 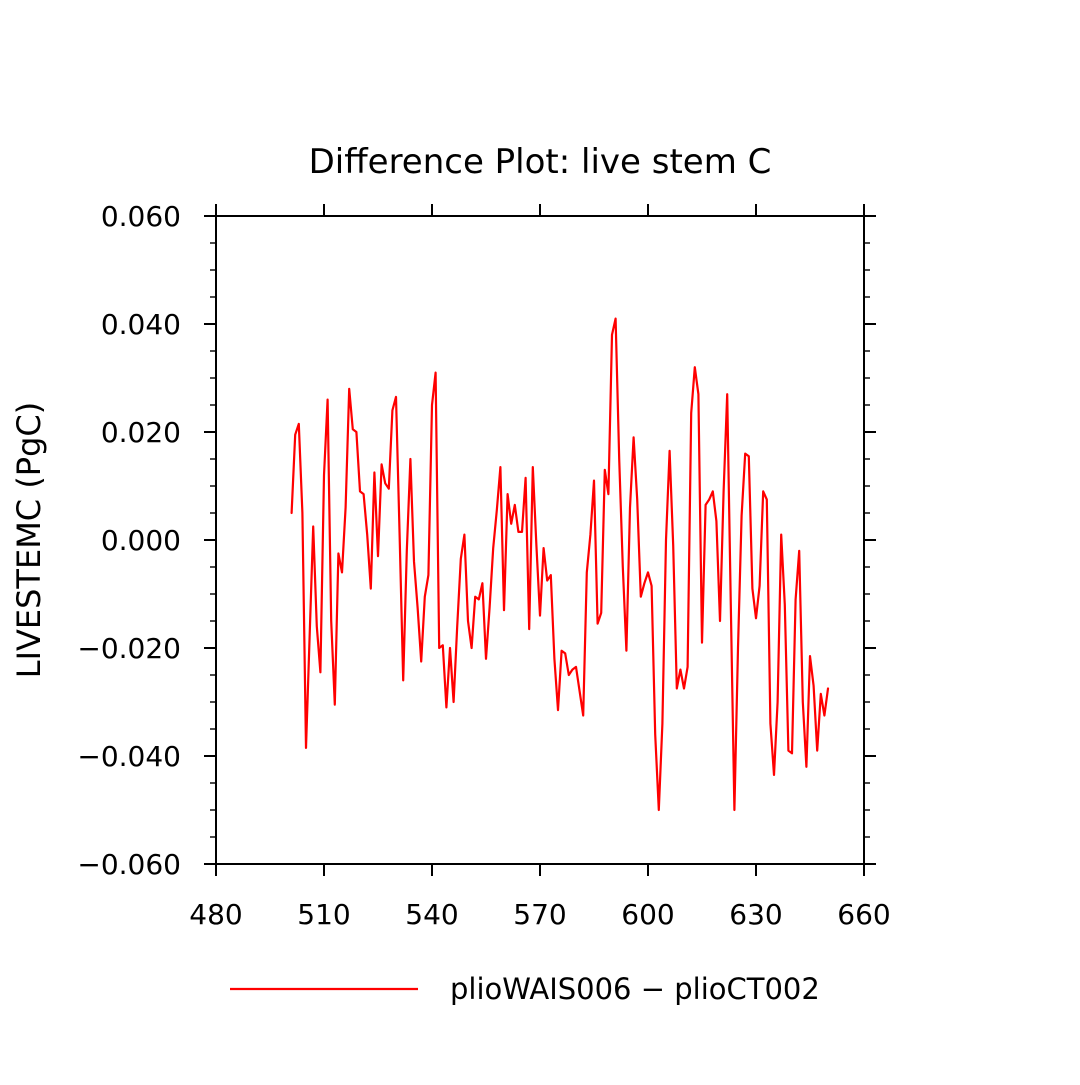 I want to click on x-tick-label: 540, so click(x=431, y=914).